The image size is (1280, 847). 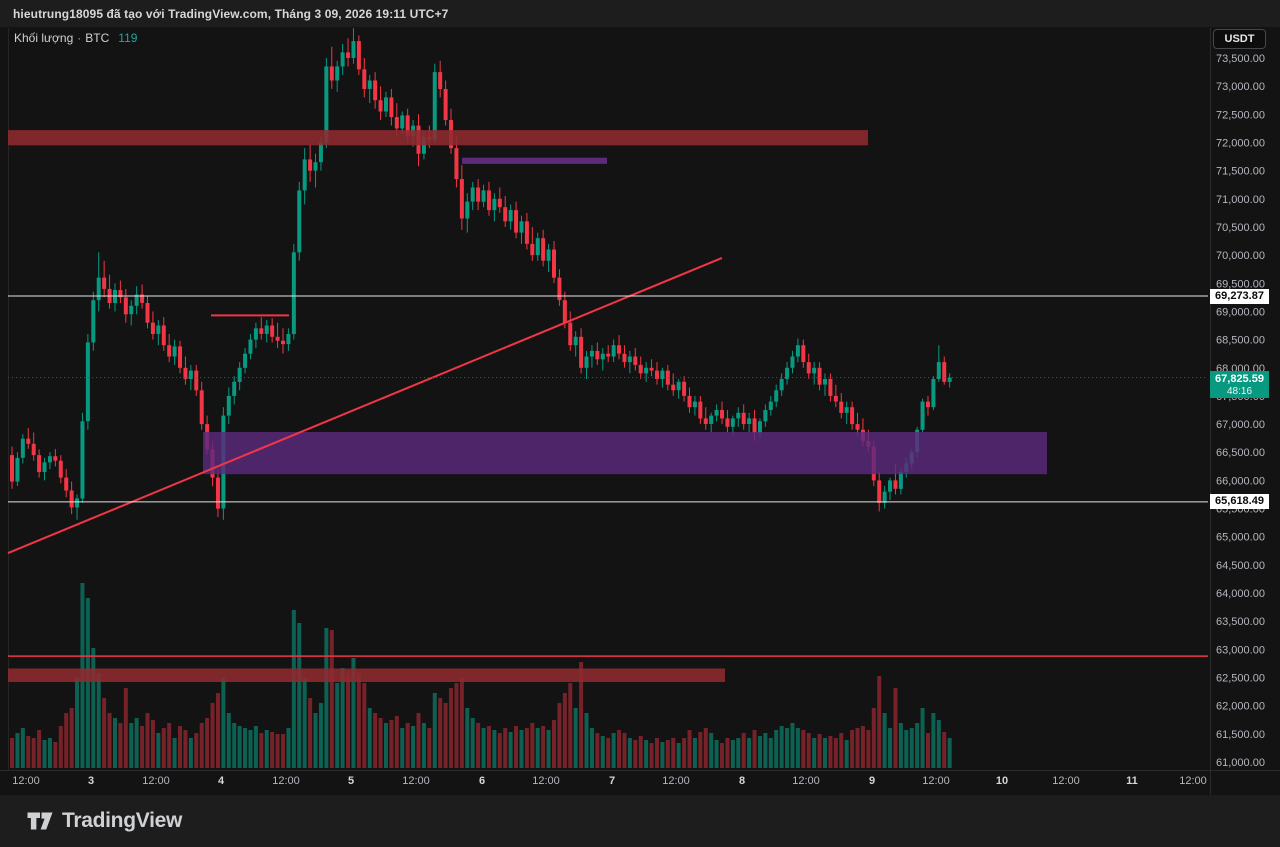 I want to click on price-tick-label: 64,000.00, so click(x=1240, y=594).